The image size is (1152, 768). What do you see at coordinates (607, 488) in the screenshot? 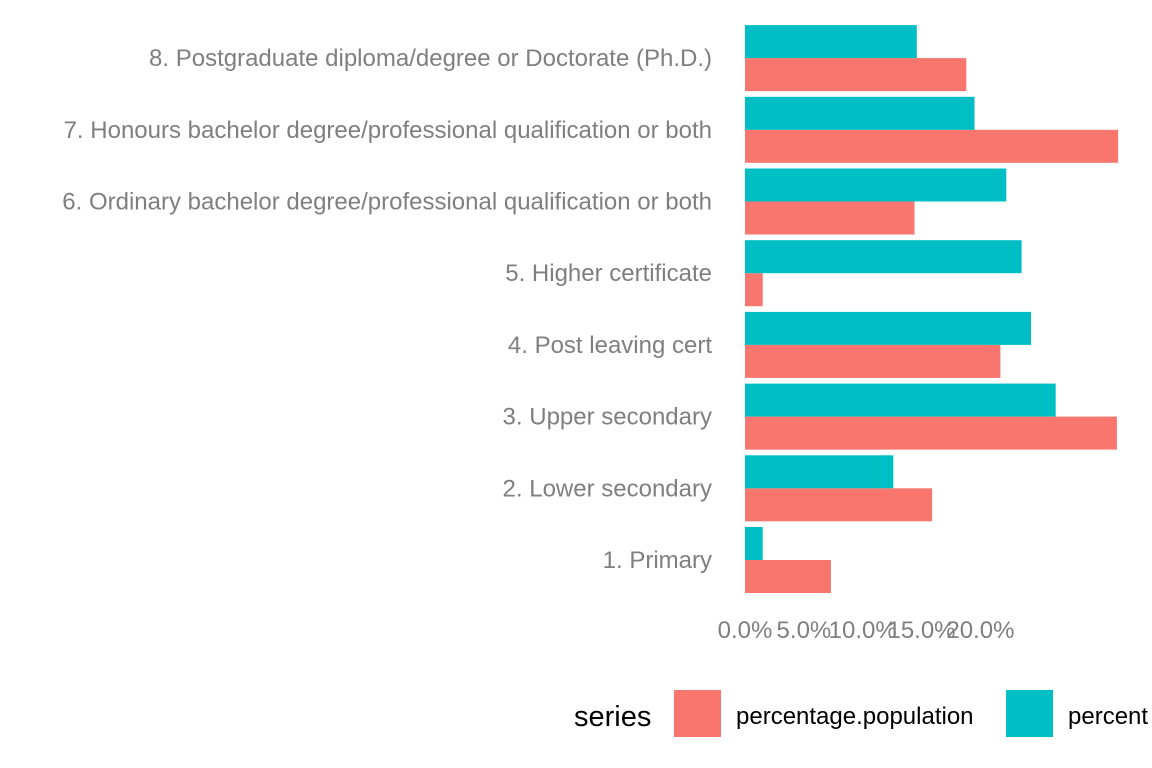
I see `y-tick-label: 2. Lower secondary` at bounding box center [607, 488].